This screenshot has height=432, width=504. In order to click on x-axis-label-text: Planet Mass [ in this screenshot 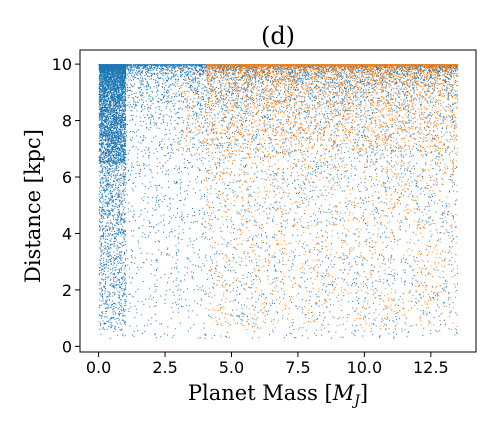, I will do `click(260, 393)`.